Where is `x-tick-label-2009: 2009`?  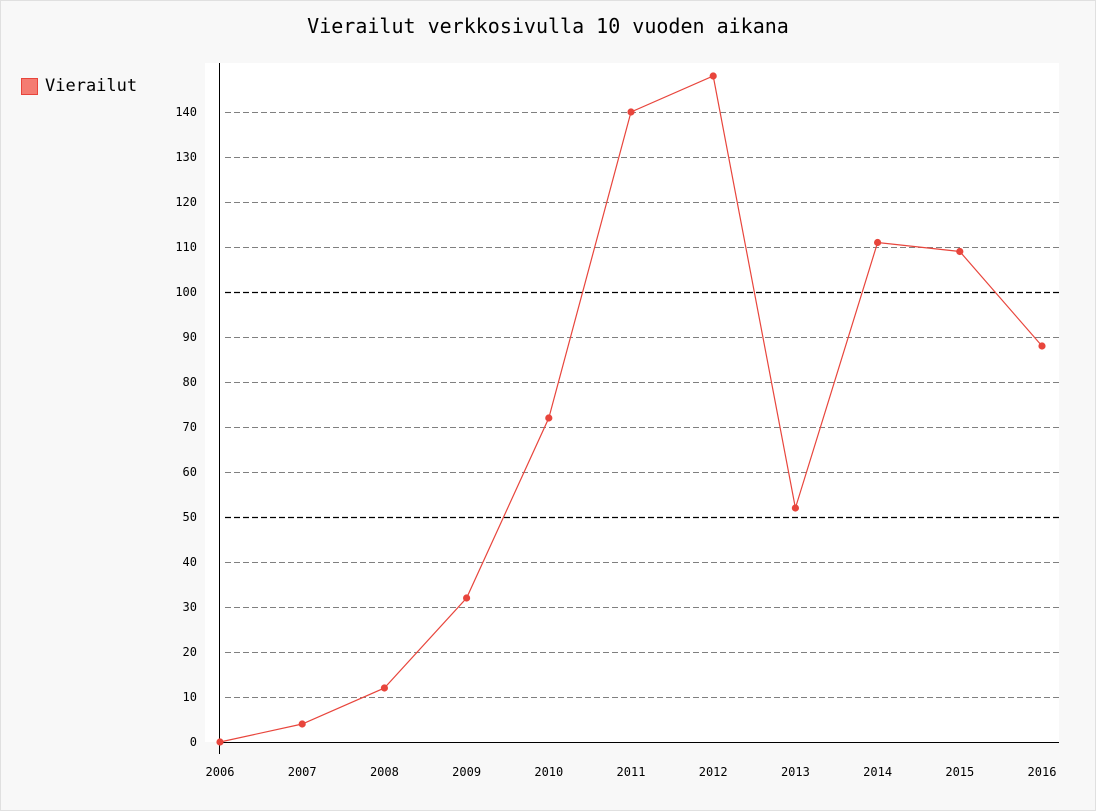 x-tick-label-2009: 2009 is located at coordinates (466, 772).